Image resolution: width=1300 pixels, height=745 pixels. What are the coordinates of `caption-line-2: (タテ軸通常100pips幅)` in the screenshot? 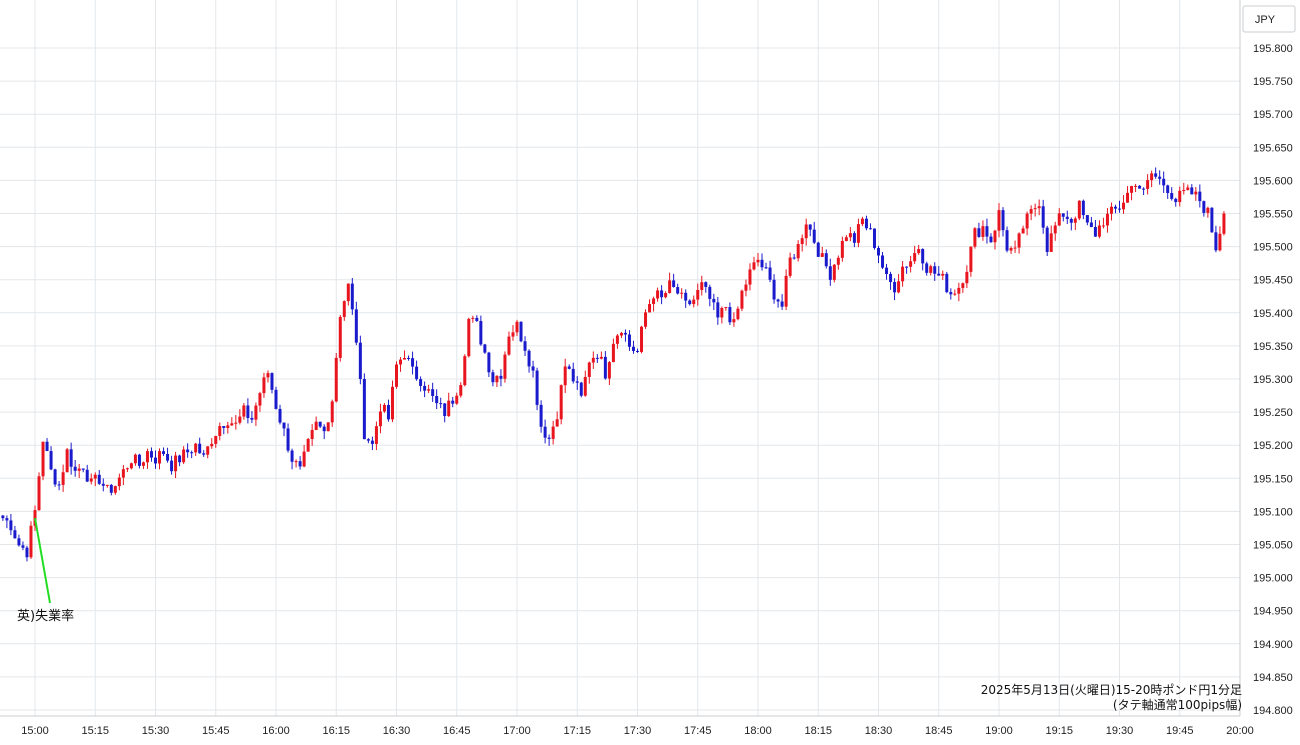 It's located at (1177, 704).